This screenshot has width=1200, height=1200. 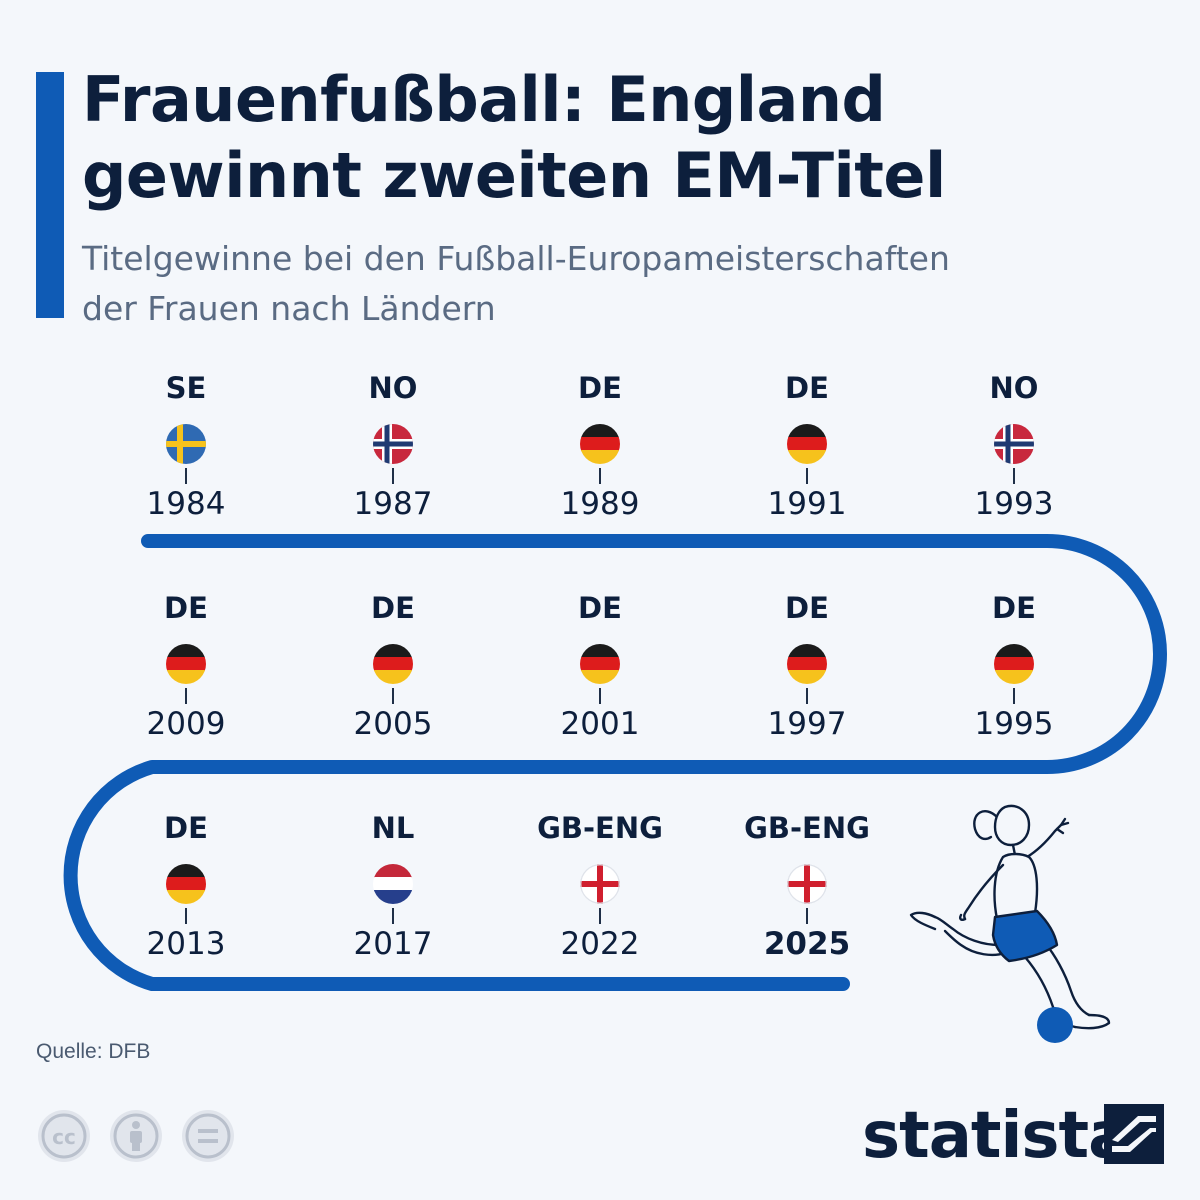 What do you see at coordinates (996, 1136) in the screenshot?
I see `statista-logo-text: statista` at bounding box center [996, 1136].